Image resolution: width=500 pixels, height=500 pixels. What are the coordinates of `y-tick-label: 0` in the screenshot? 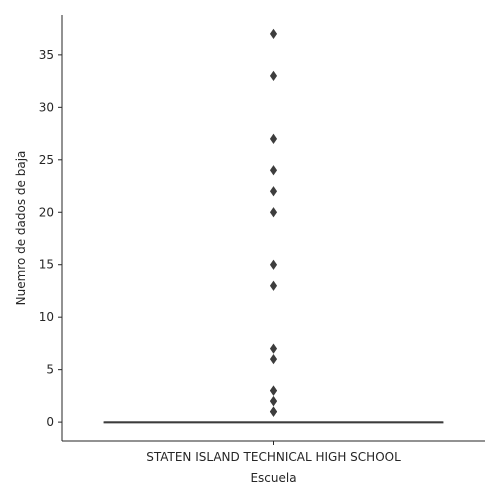 It's located at (50, 422).